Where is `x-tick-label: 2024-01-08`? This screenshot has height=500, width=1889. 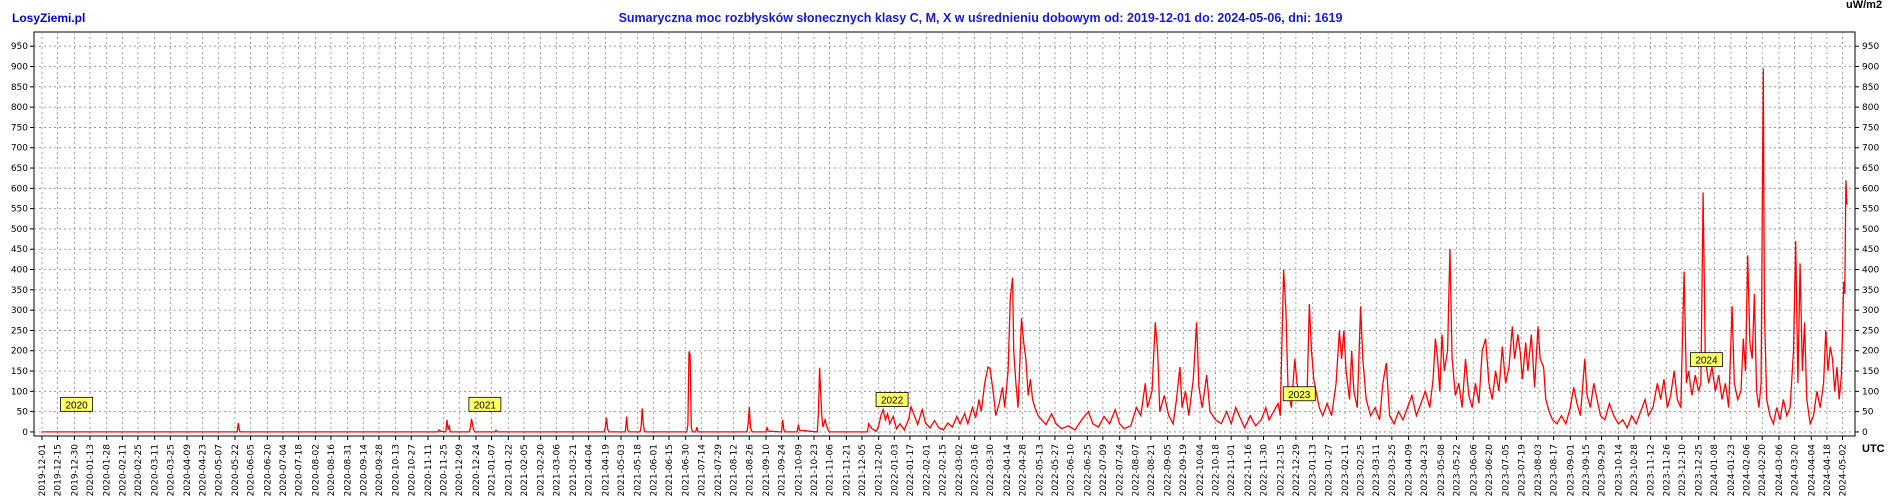
x-tick-label: 2024-01-08 is located at coordinates (1715, 470).